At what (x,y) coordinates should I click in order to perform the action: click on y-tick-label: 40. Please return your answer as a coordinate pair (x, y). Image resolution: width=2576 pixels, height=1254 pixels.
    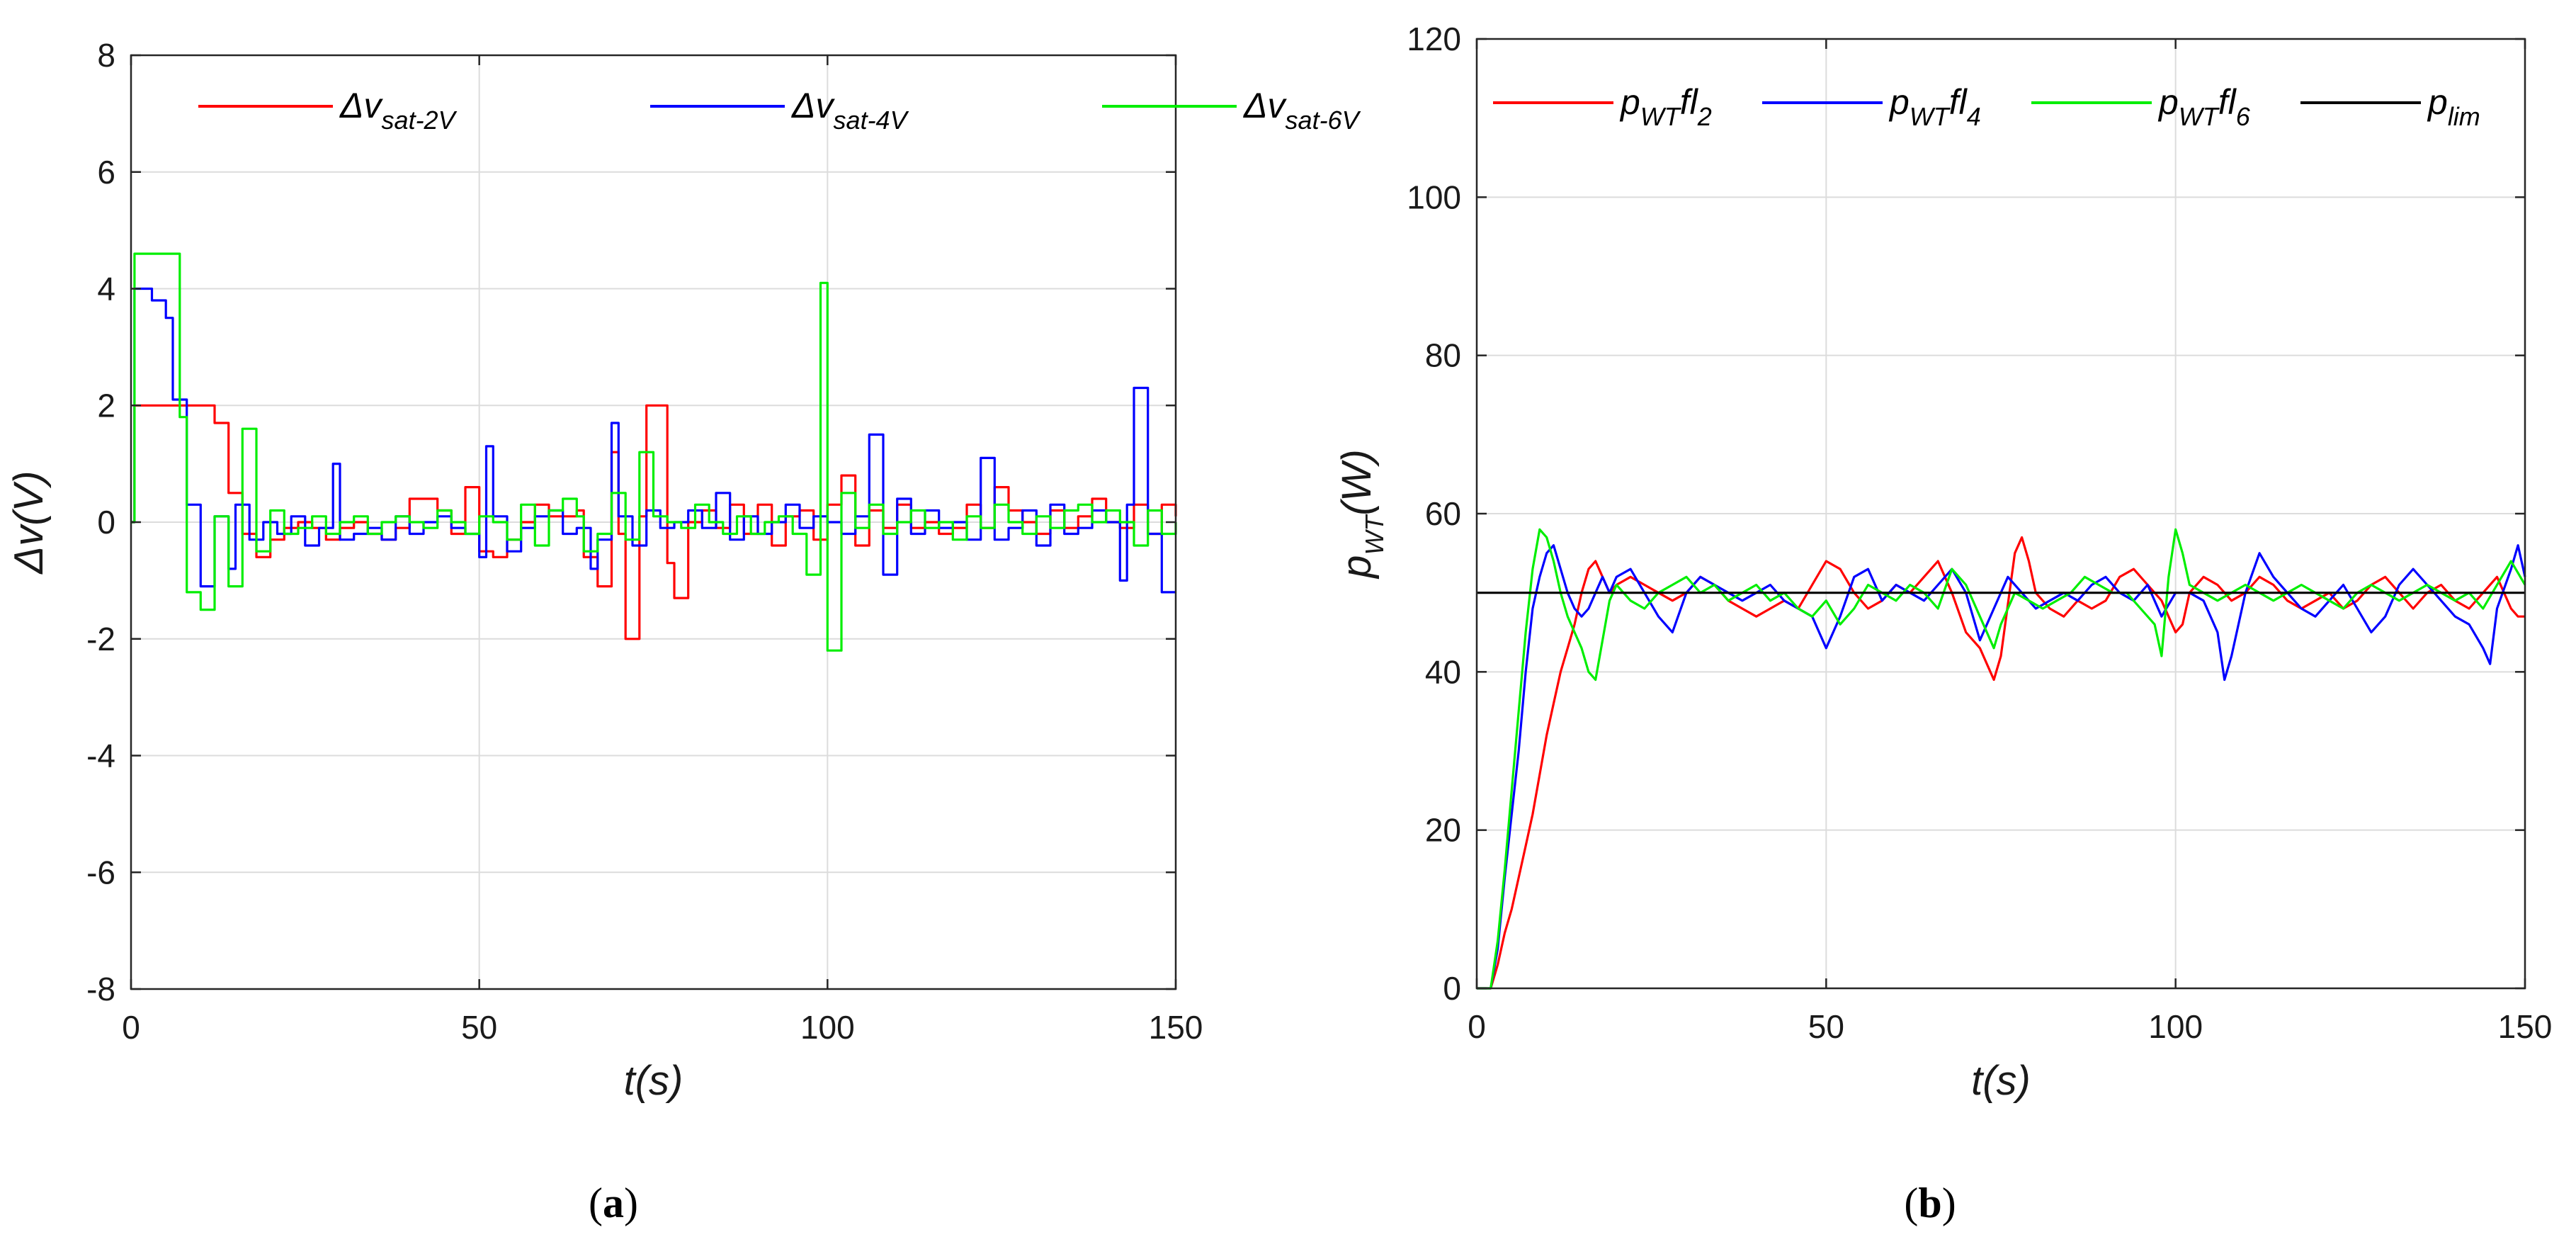
    Looking at the image, I should click on (1443, 671).